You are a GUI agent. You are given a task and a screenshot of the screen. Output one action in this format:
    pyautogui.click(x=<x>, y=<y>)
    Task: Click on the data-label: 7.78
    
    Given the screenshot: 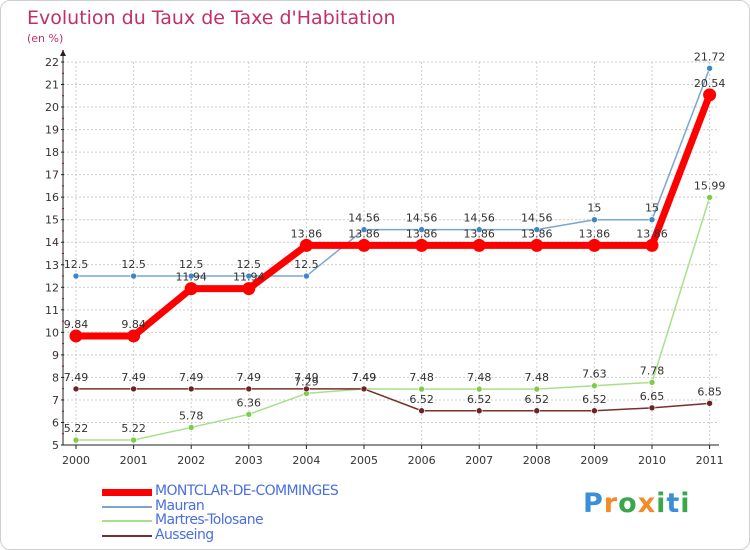 What is the action you would take?
    pyautogui.click(x=652, y=370)
    